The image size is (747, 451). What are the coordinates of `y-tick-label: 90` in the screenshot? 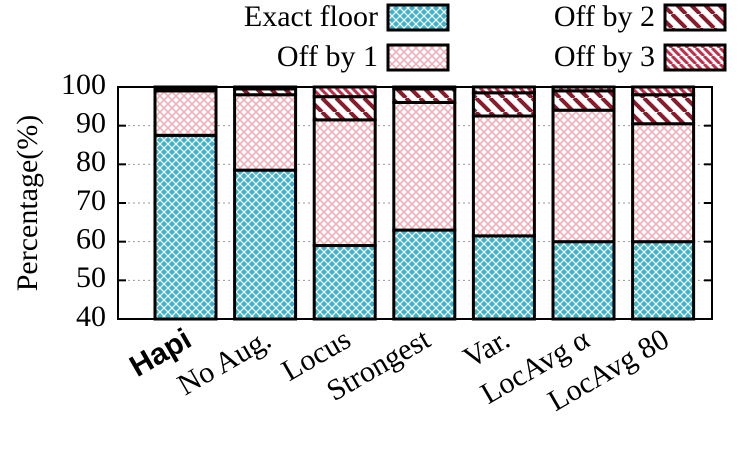 It's located at (91, 123).